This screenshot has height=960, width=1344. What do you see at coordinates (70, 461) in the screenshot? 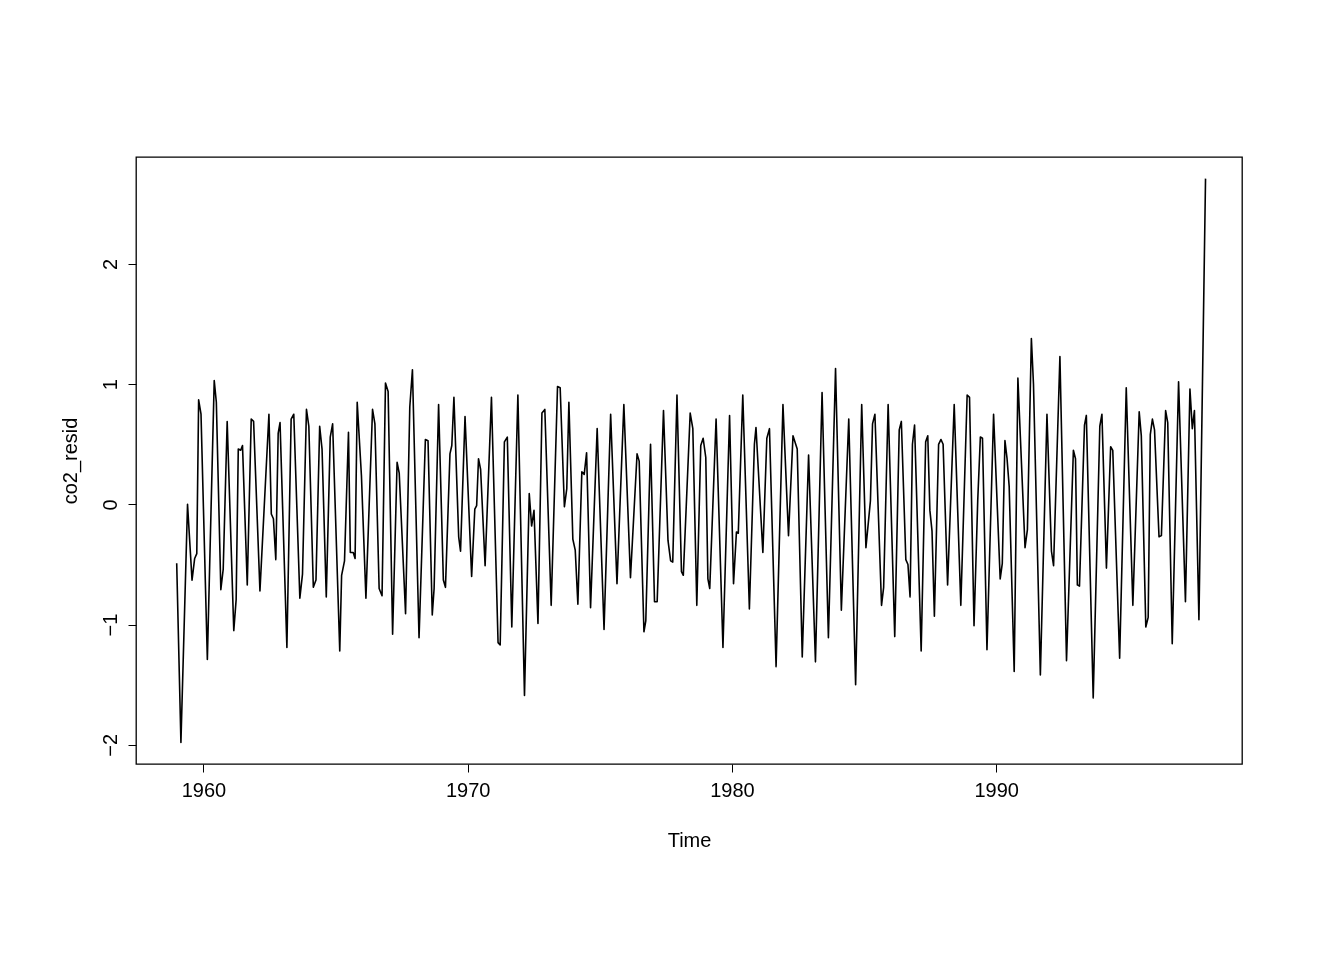
I see `y-axis-title: co2_resid` at bounding box center [70, 461].